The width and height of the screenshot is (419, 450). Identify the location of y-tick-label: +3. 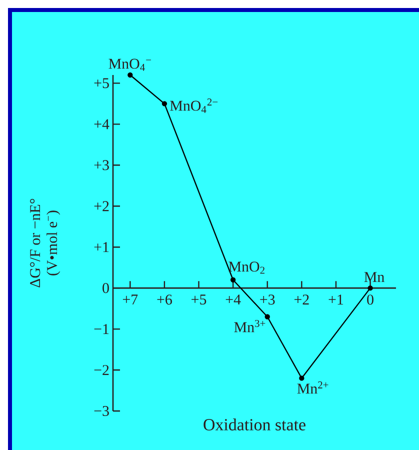
(101, 165).